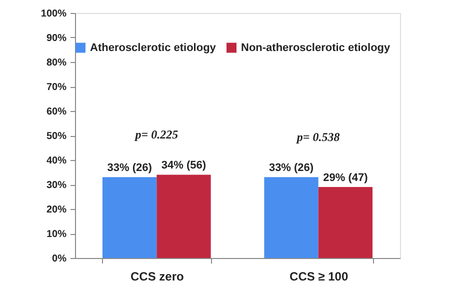  I want to click on x-tick-label: CCS ≥ 100, so click(319, 277).